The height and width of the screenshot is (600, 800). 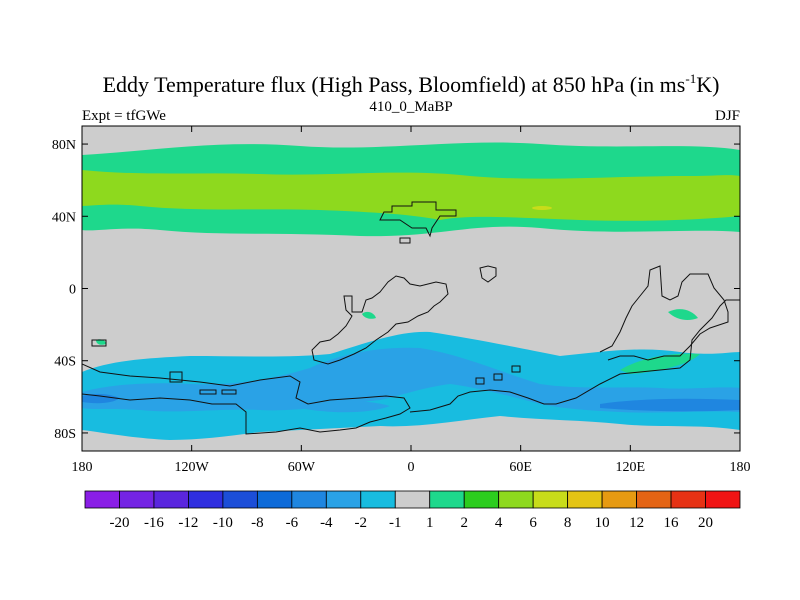 What do you see at coordinates (631, 467) in the screenshot?
I see `x-tick-label: 120E` at bounding box center [631, 467].